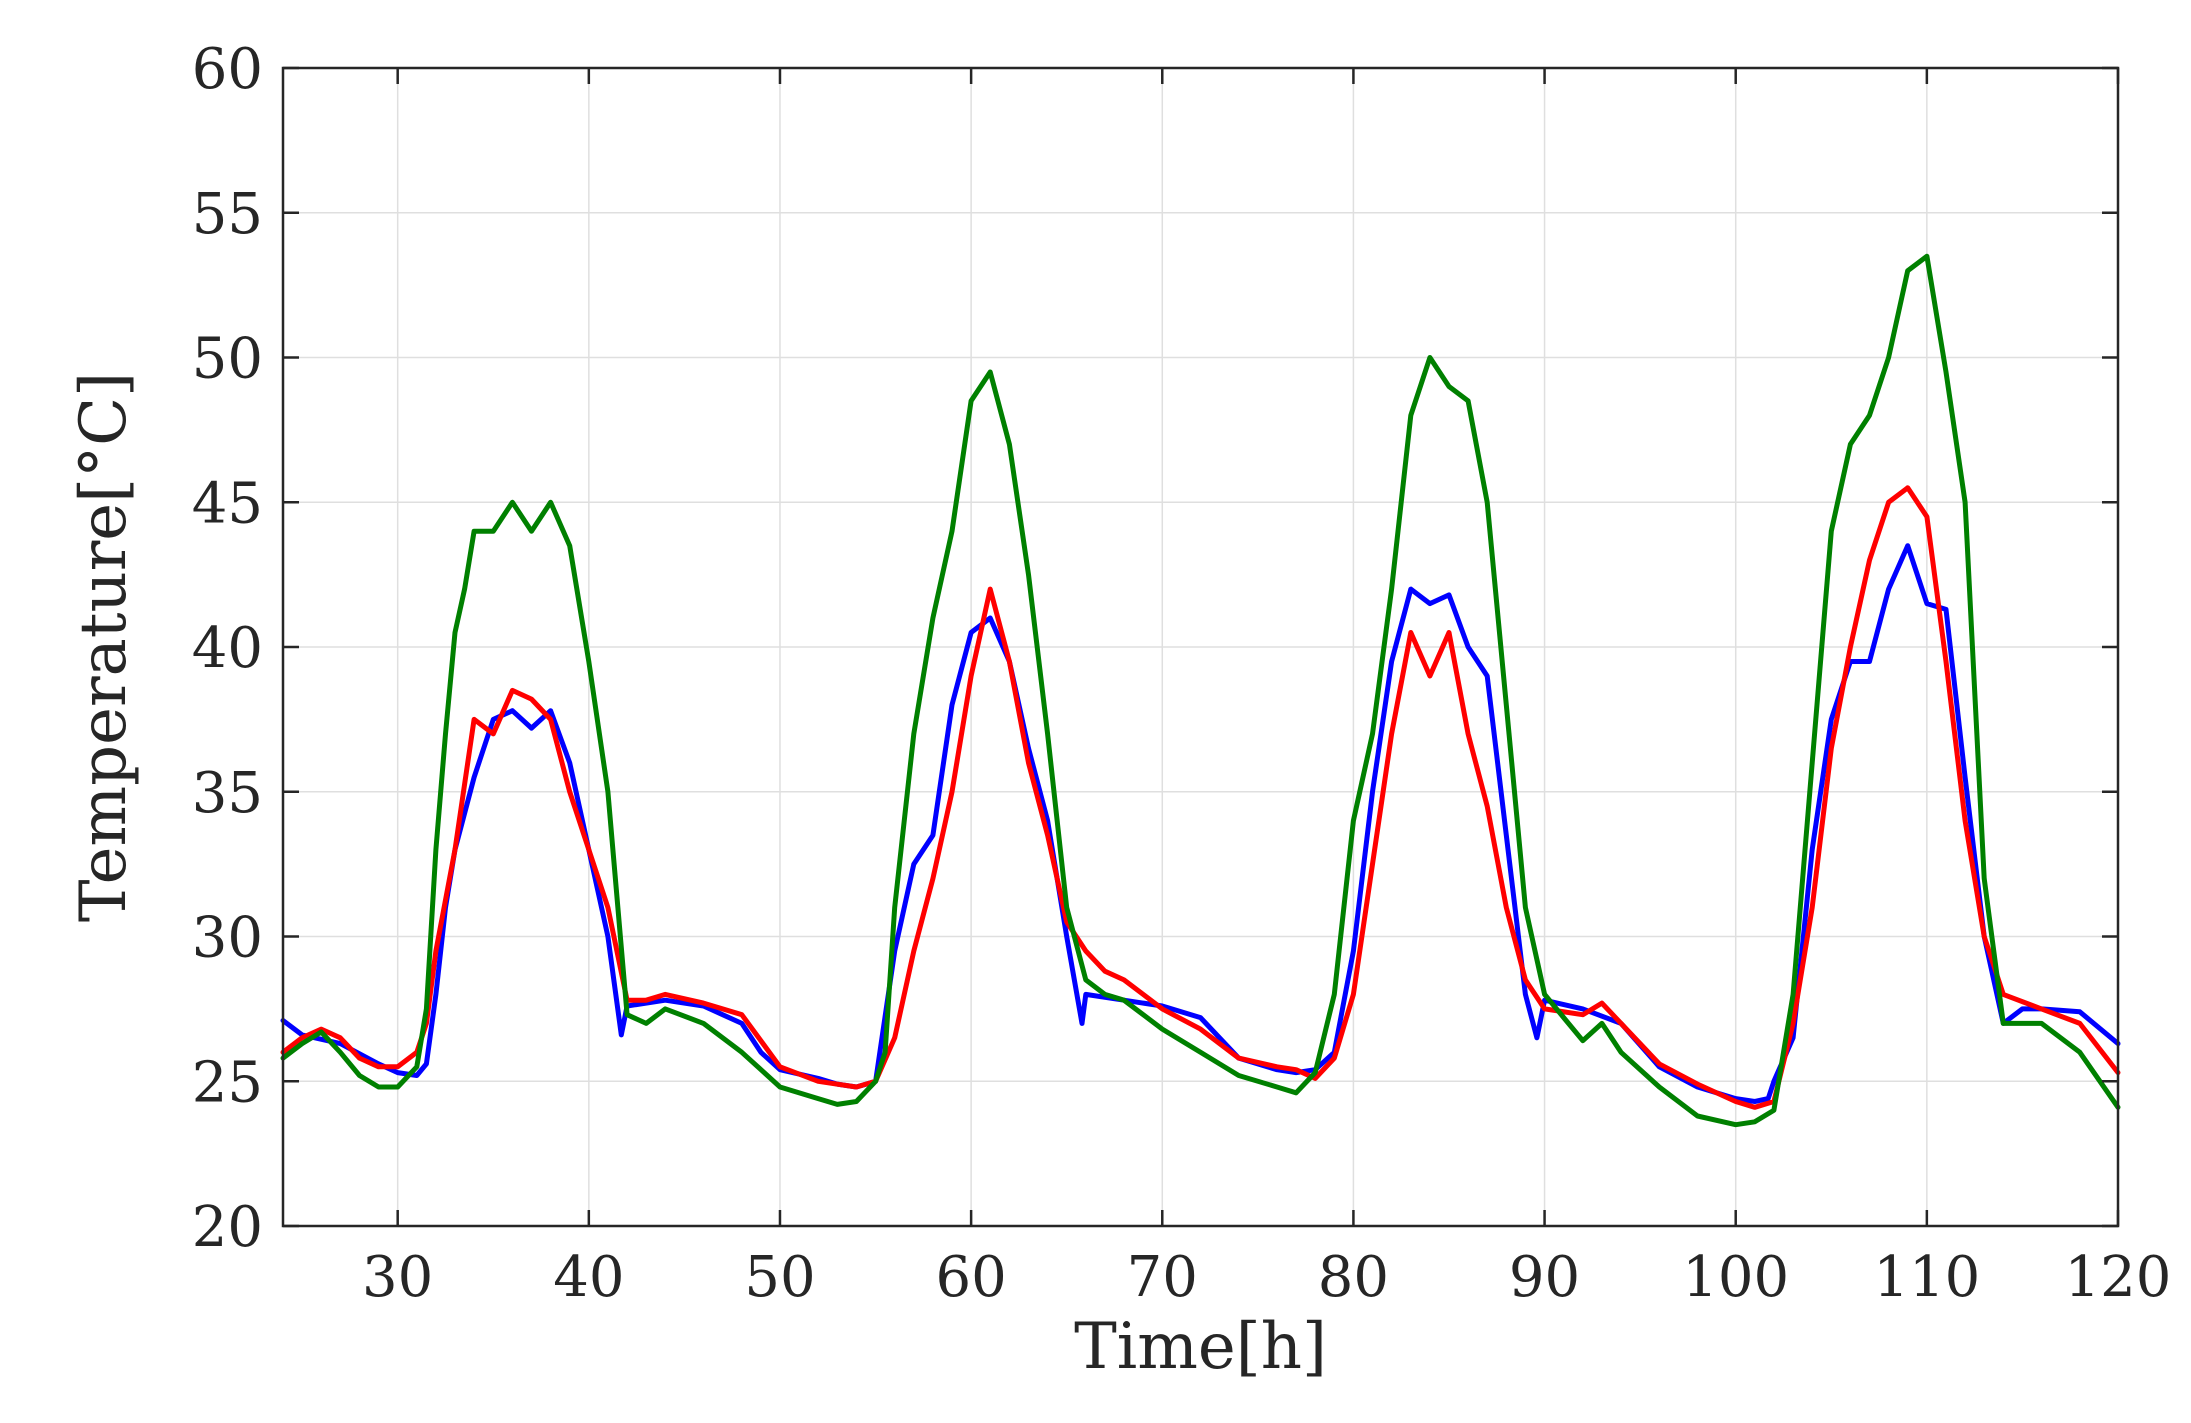 Image resolution: width=2191 pixels, height=1423 pixels. What do you see at coordinates (227, 648) in the screenshot?
I see `y-tick-label: 40` at bounding box center [227, 648].